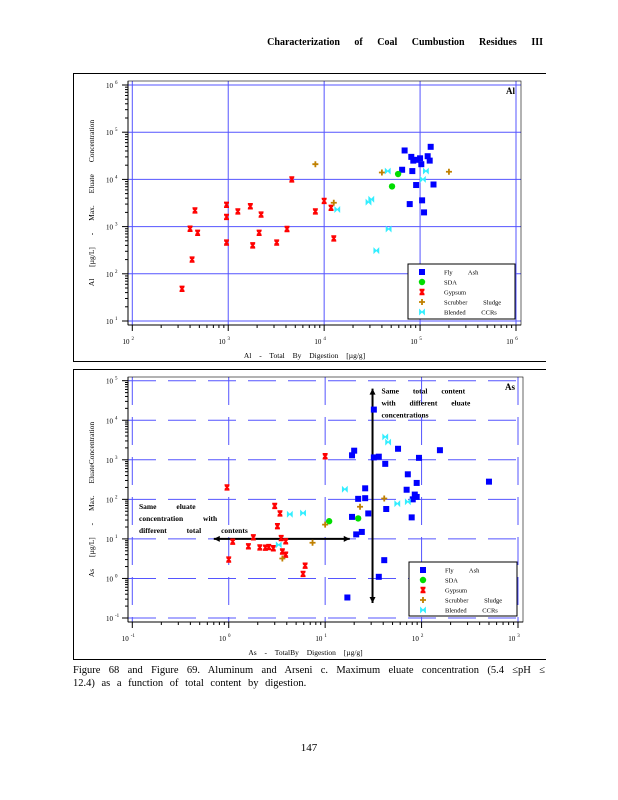 The image size is (618, 800). What do you see at coordinates (113, 618) in the screenshot?
I see `y-tick-label: 10 -1` at bounding box center [113, 618].